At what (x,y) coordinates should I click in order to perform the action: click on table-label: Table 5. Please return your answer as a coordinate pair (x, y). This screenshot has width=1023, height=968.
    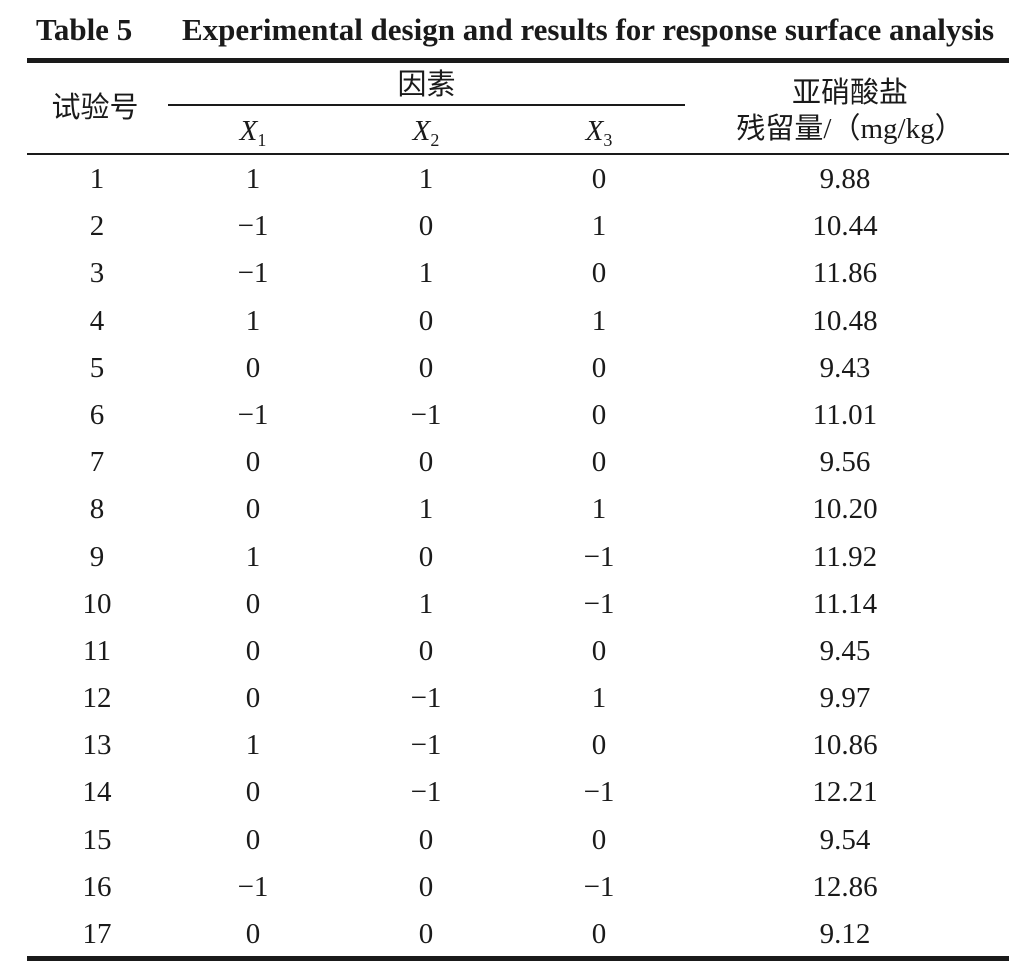
    Looking at the image, I should click on (84, 29).